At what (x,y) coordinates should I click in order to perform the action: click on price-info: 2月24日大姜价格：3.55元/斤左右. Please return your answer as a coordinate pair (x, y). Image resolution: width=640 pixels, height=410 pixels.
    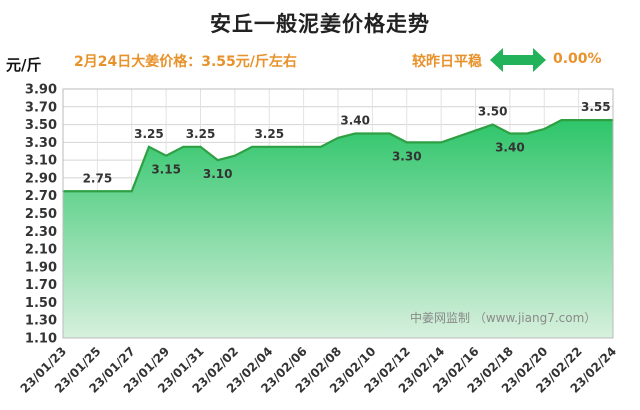
    Looking at the image, I should click on (185, 62).